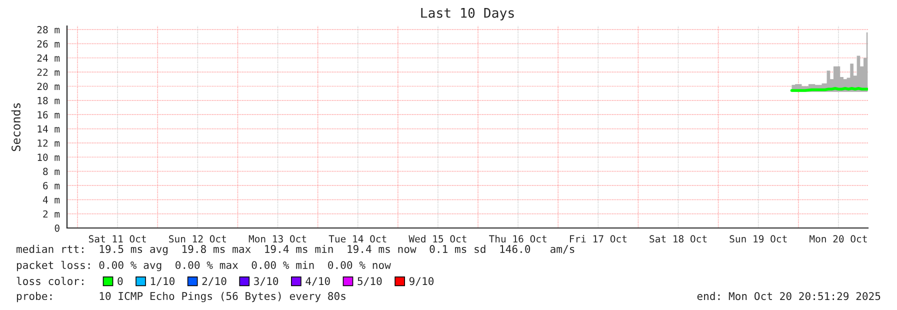 The width and height of the screenshot is (897, 310). What do you see at coordinates (117, 239) in the screenshot?
I see `x-tick-label: Sat 11 Oct` at bounding box center [117, 239].